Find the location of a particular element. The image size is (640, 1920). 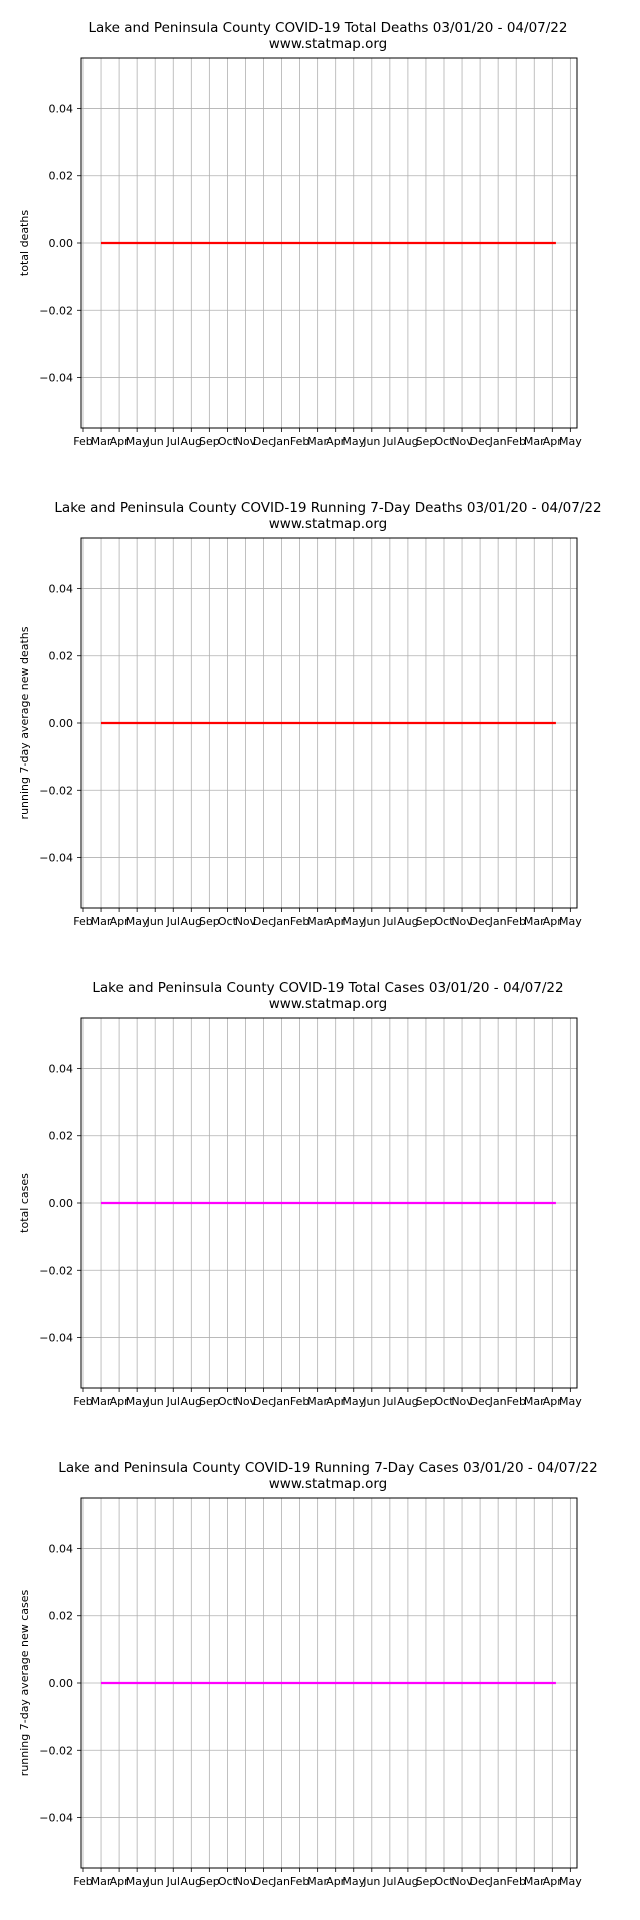

y-axis-label: running 7-day average new cases is located at coordinates (24, 1683).